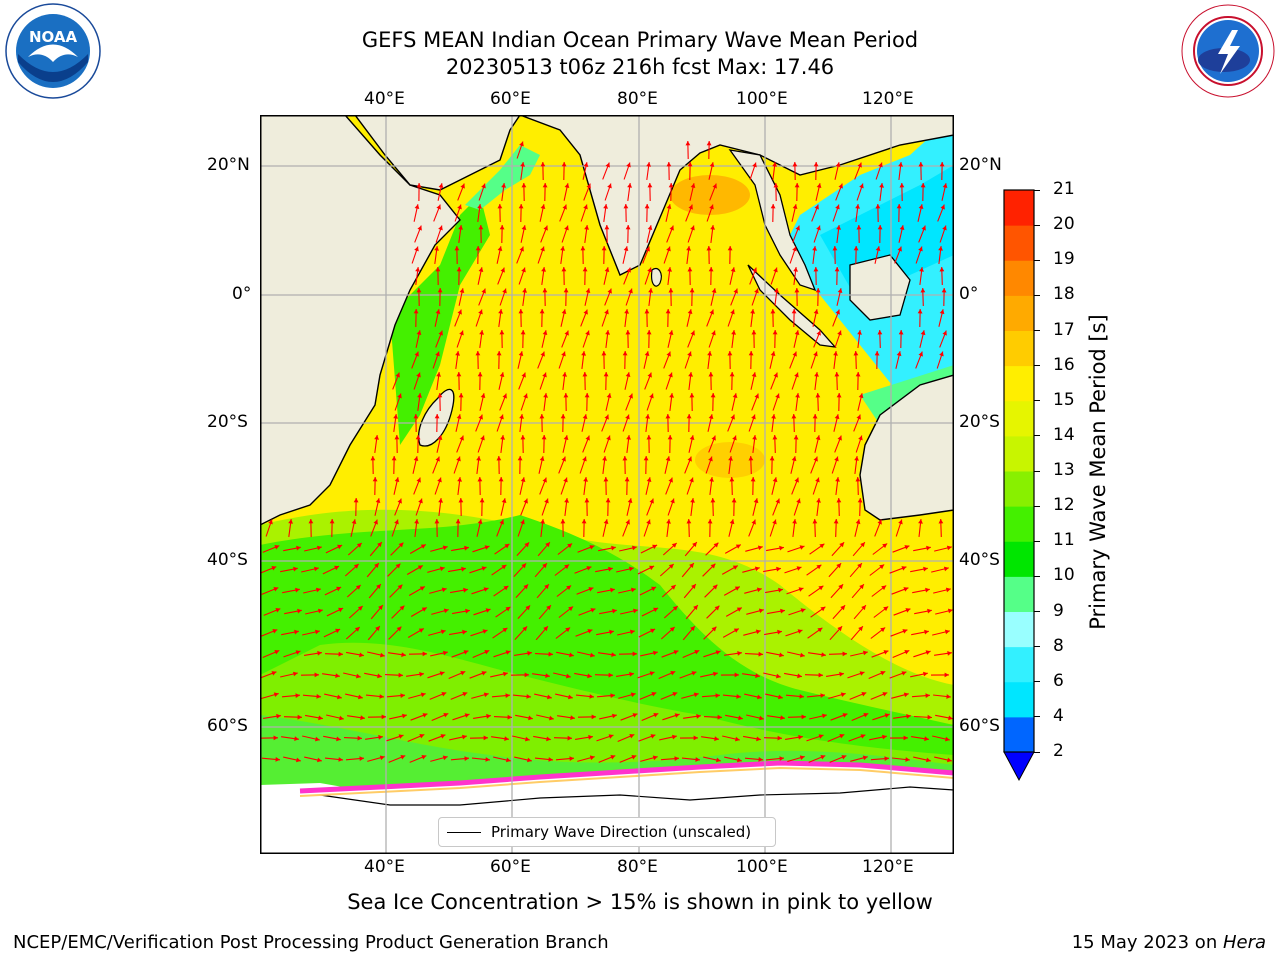 The height and width of the screenshot is (960, 1280). Describe the element at coordinates (440, 320) in the screenshot. I see `coastal-band-east-africa` at that location.